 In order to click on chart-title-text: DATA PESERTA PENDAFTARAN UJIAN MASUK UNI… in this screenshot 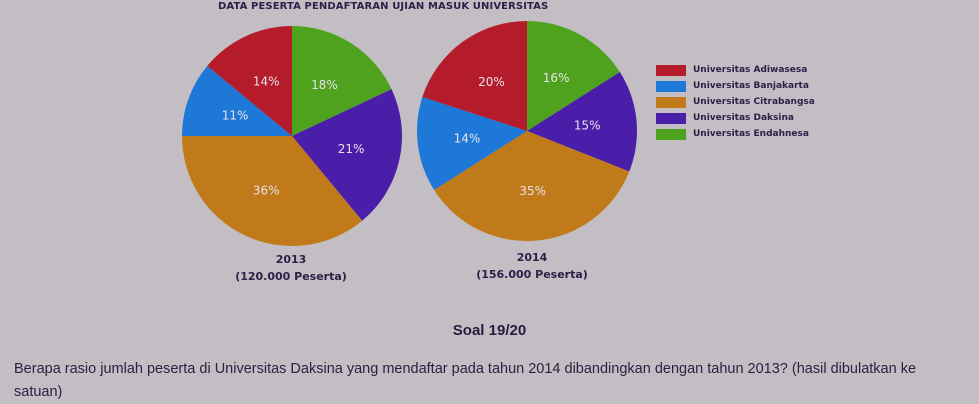, I will do `click(383, 6)`.